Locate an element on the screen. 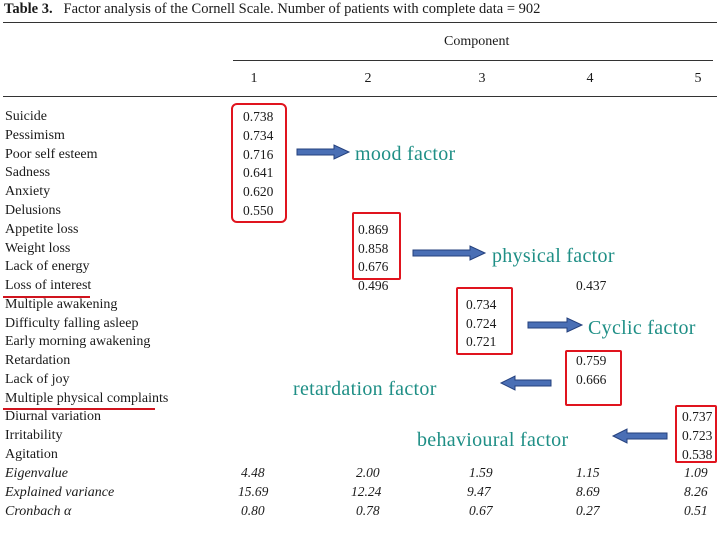  cyclic-factor-box is located at coordinates (484, 321).